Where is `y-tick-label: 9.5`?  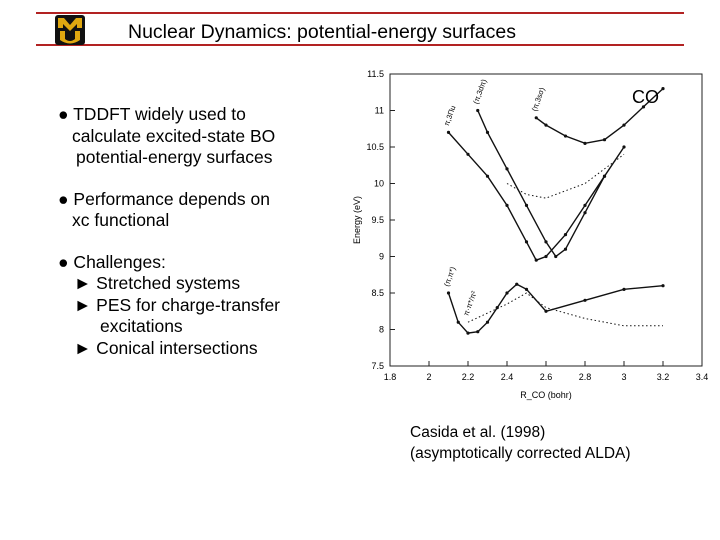
y-tick-label: 9.5 is located at coordinates (377, 220).